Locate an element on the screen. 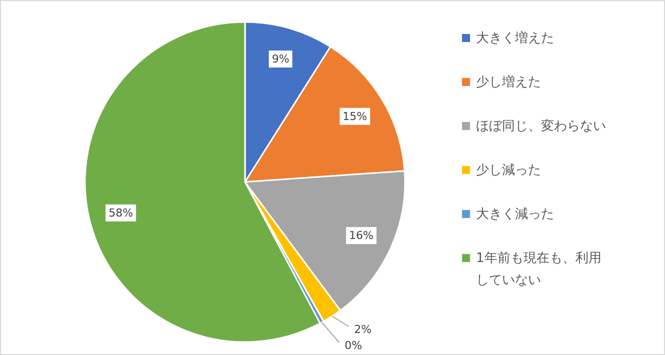 The width and height of the screenshot is (665, 355). data-label: 15% is located at coordinates (355, 116).